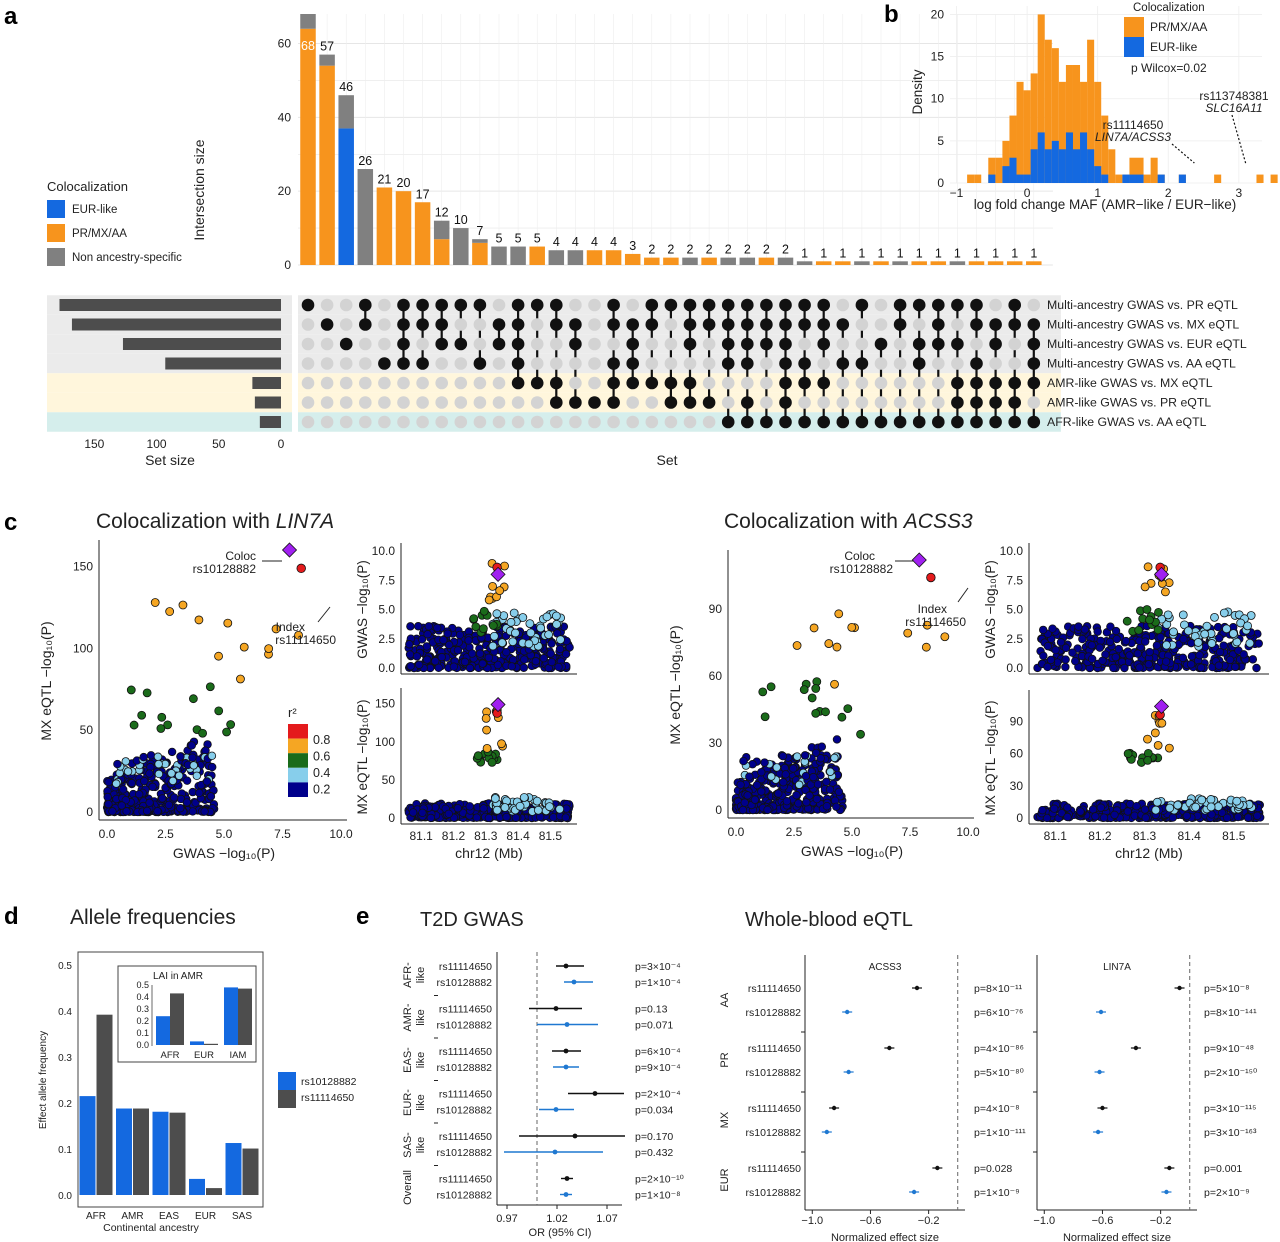 The image size is (1280, 1242). Describe the element at coordinates (408, 975) in the screenshot. I see `group-label: AFR-` at that location.